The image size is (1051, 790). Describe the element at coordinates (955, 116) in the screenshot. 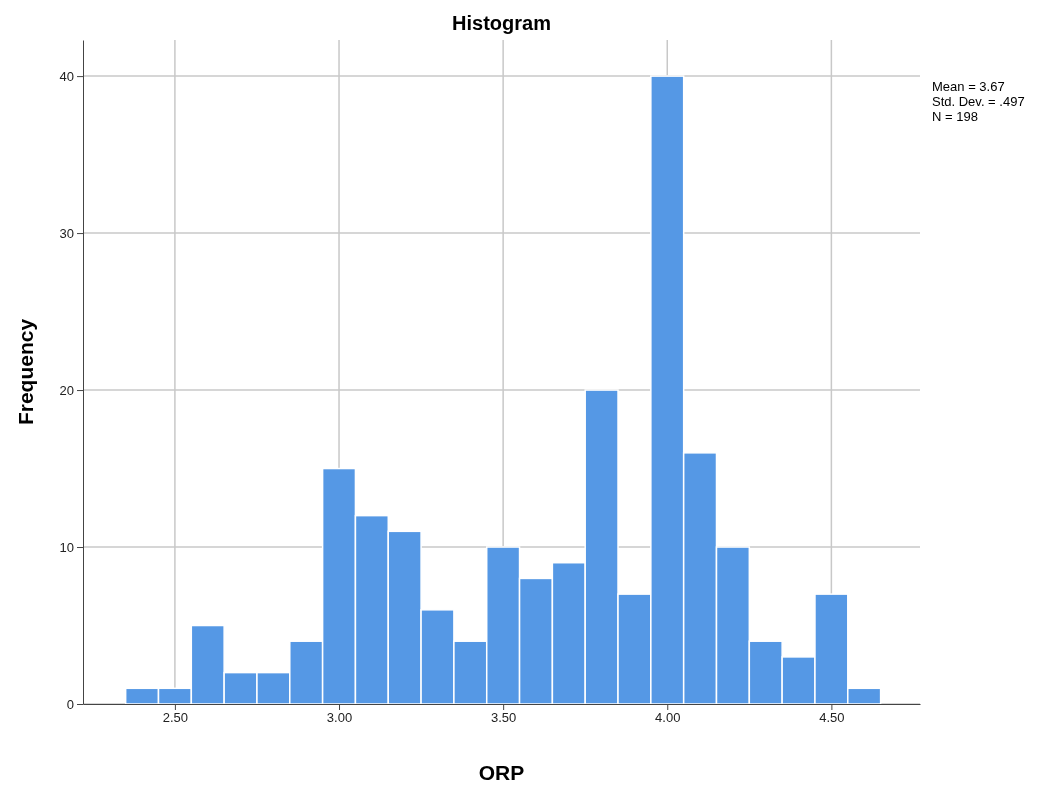

I see `text: N = 198` at that location.